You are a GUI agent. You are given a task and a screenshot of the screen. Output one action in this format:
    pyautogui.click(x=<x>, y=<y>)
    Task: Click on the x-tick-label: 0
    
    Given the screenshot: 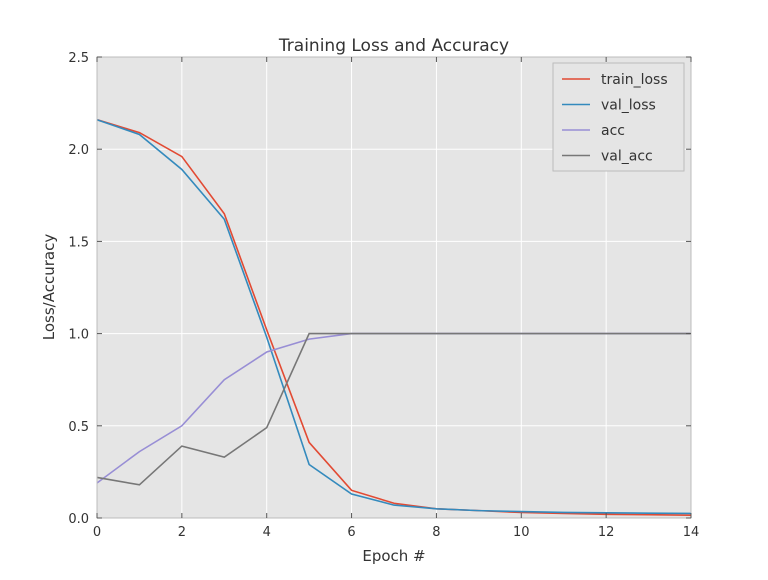 What is the action you would take?
    pyautogui.click(x=97, y=532)
    